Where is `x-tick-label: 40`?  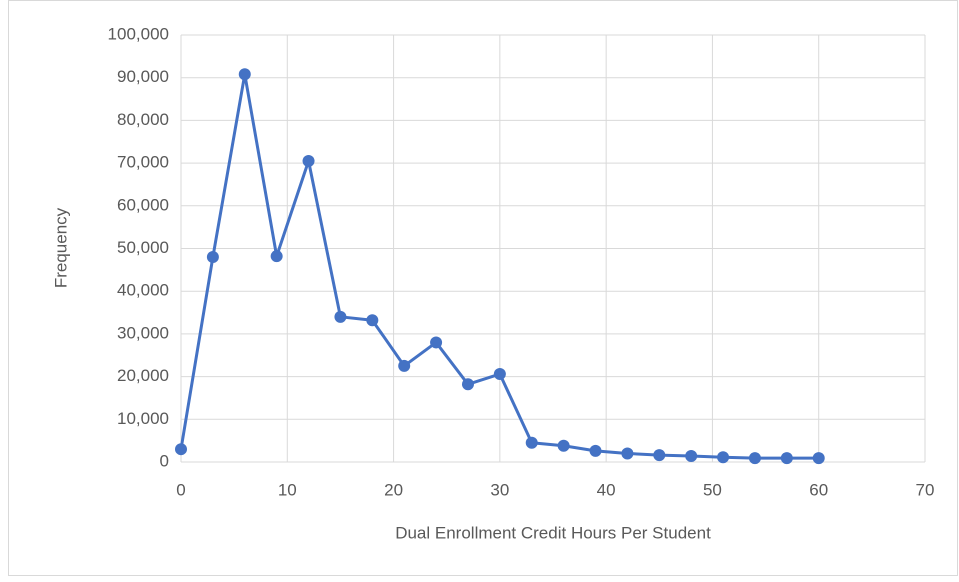
x-tick-label: 40 is located at coordinates (606, 489).